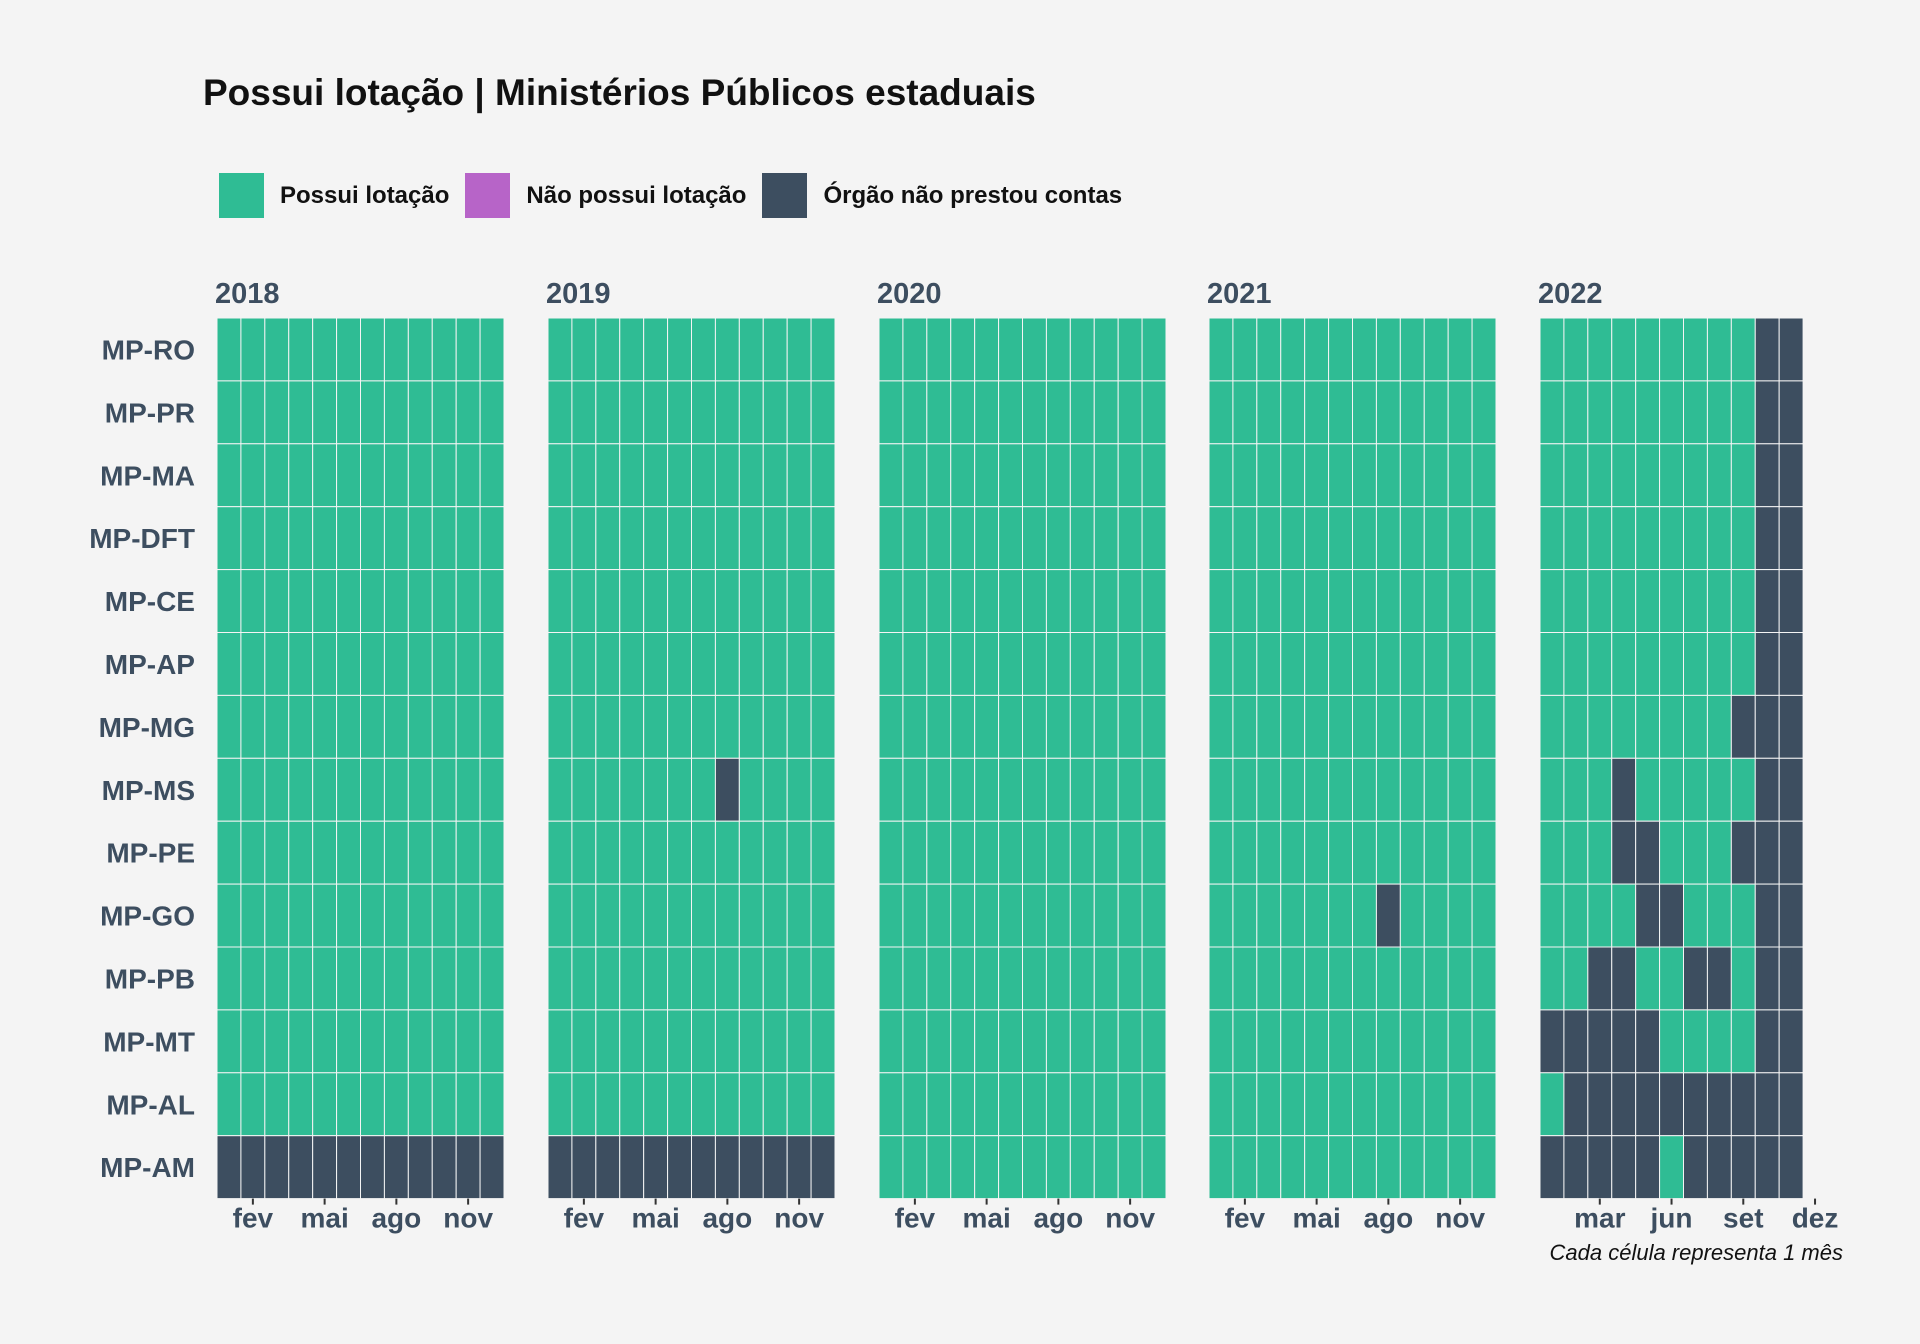 Image resolution: width=1920 pixels, height=1344 pixels. I want to click on year-panel-2018: 2018 fev mai ago nov, so click(360, 756).